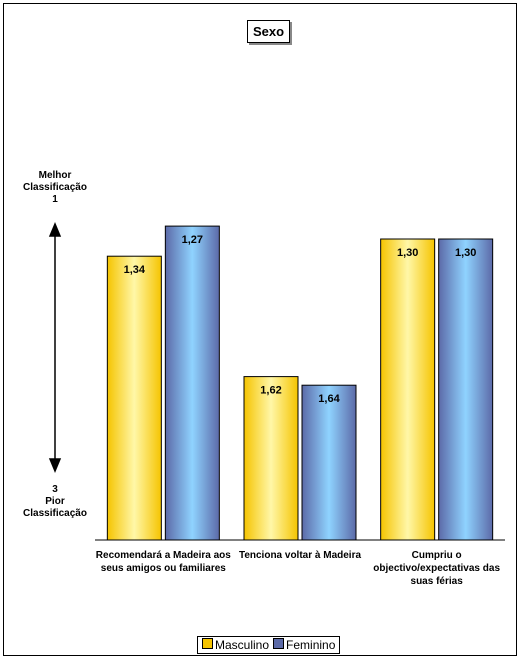 The image size is (520, 659). What do you see at coordinates (311, 645) in the screenshot?
I see `legend-label: Feminino` at bounding box center [311, 645].